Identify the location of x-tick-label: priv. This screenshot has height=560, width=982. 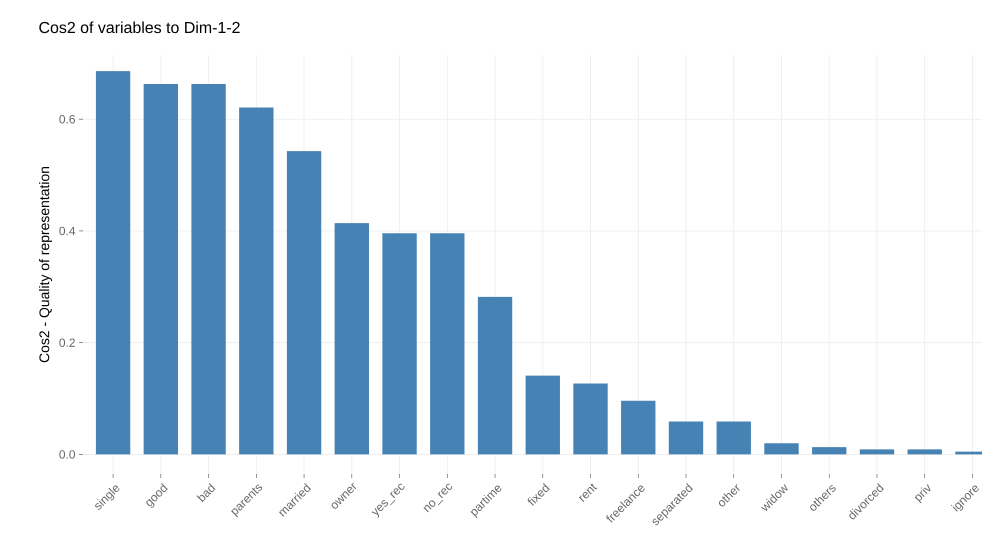
(922, 494).